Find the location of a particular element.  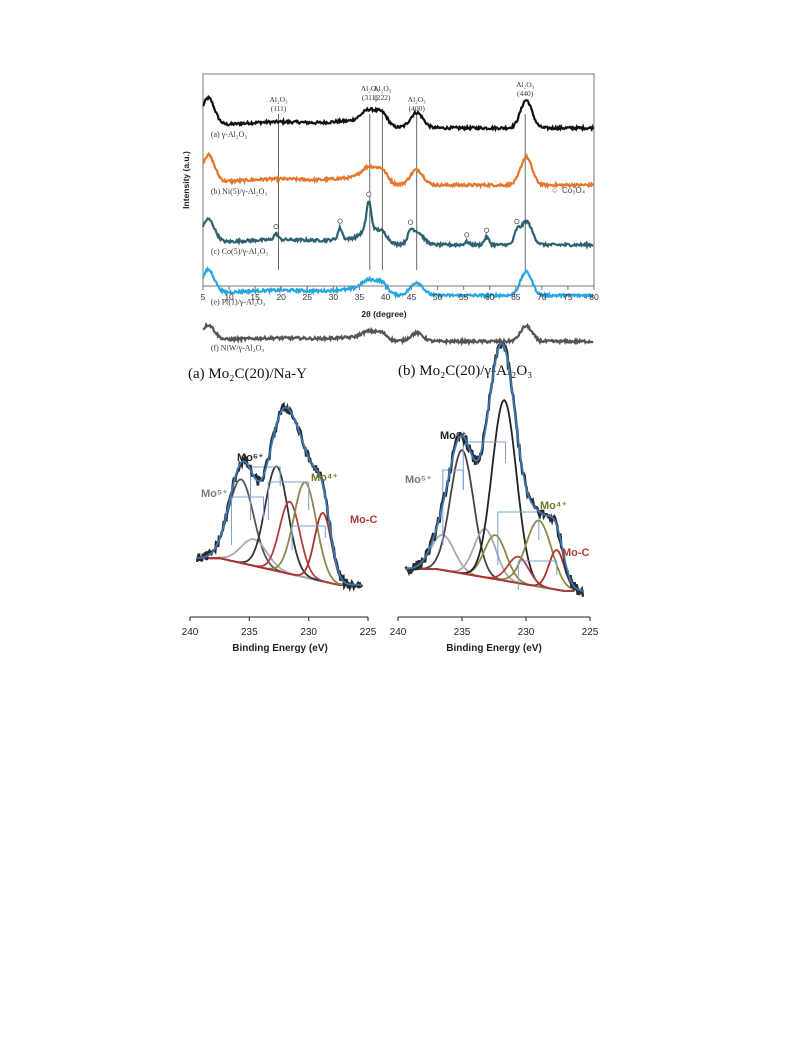

xps-b-x-ticks: 240 235 230 225 is located at coordinates (494, 627).